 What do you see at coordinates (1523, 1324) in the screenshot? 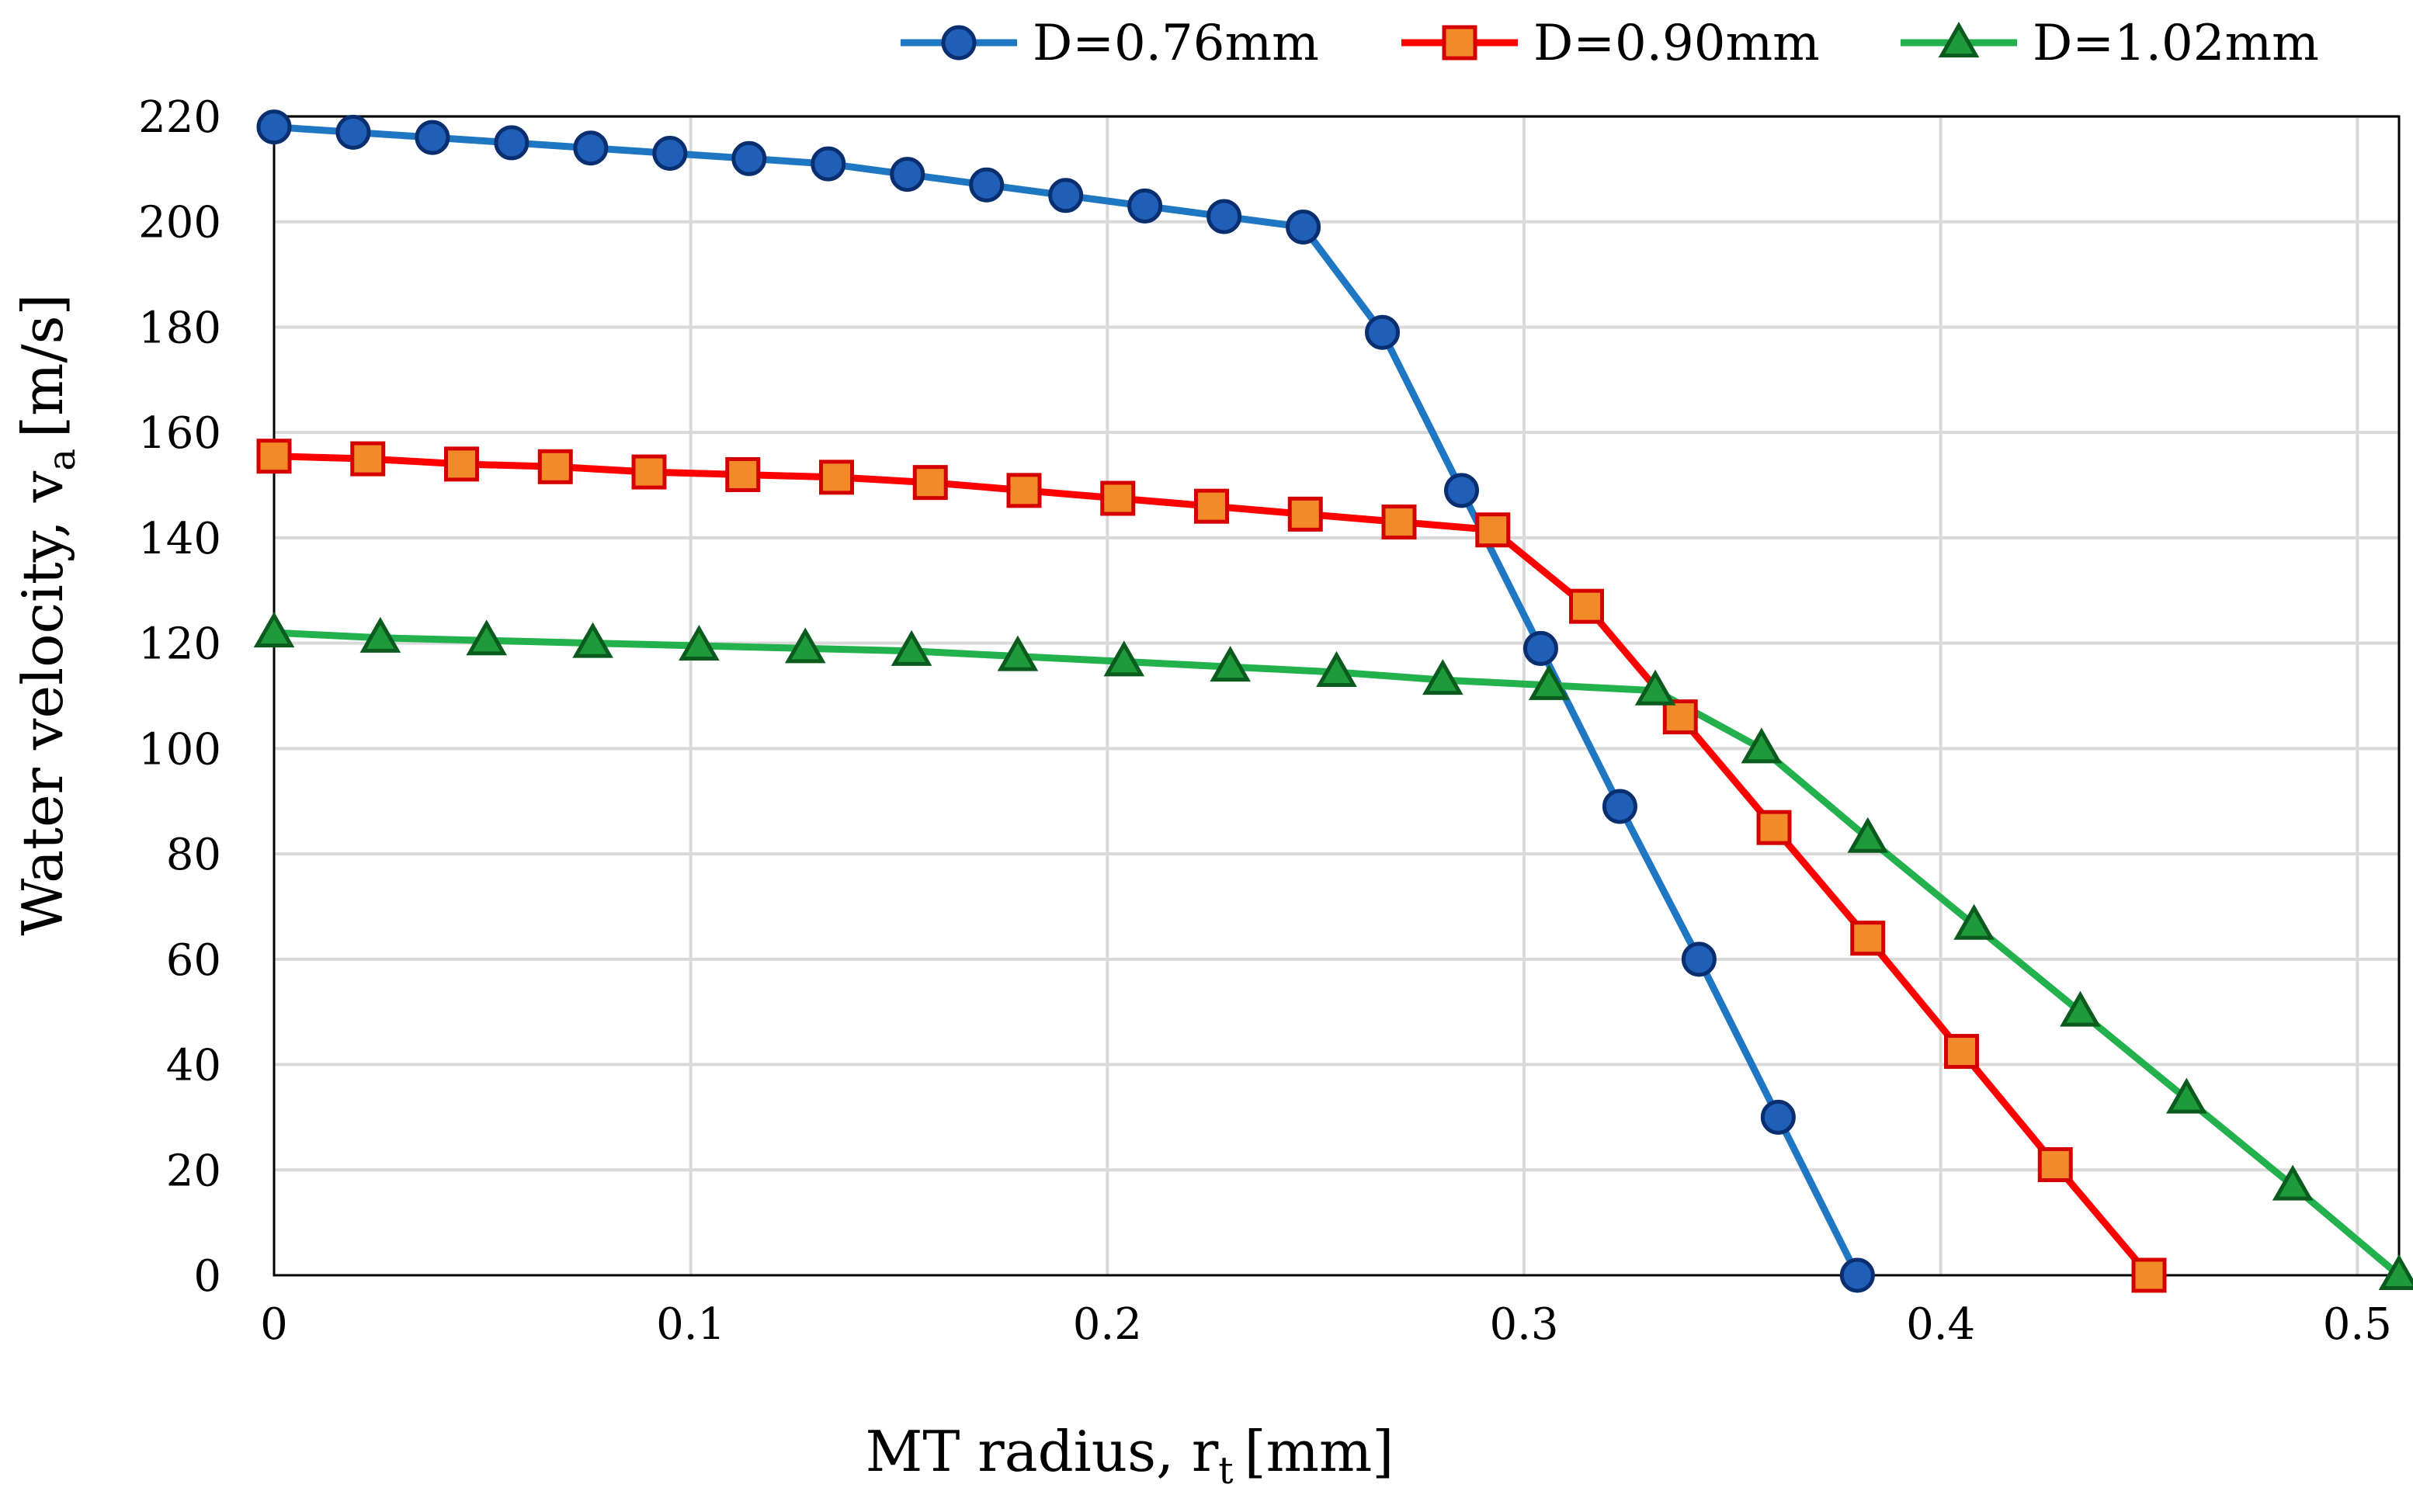
I see `x-tick-label: 0.3` at bounding box center [1523, 1324].